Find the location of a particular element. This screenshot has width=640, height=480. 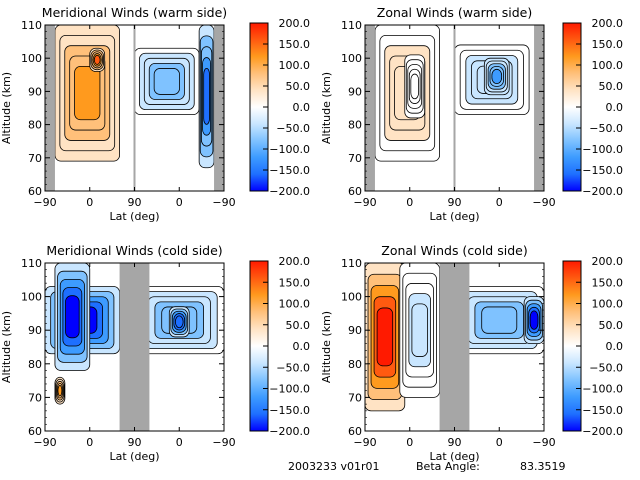

date-version-label: 2003233 v01r01 is located at coordinates (334, 466).